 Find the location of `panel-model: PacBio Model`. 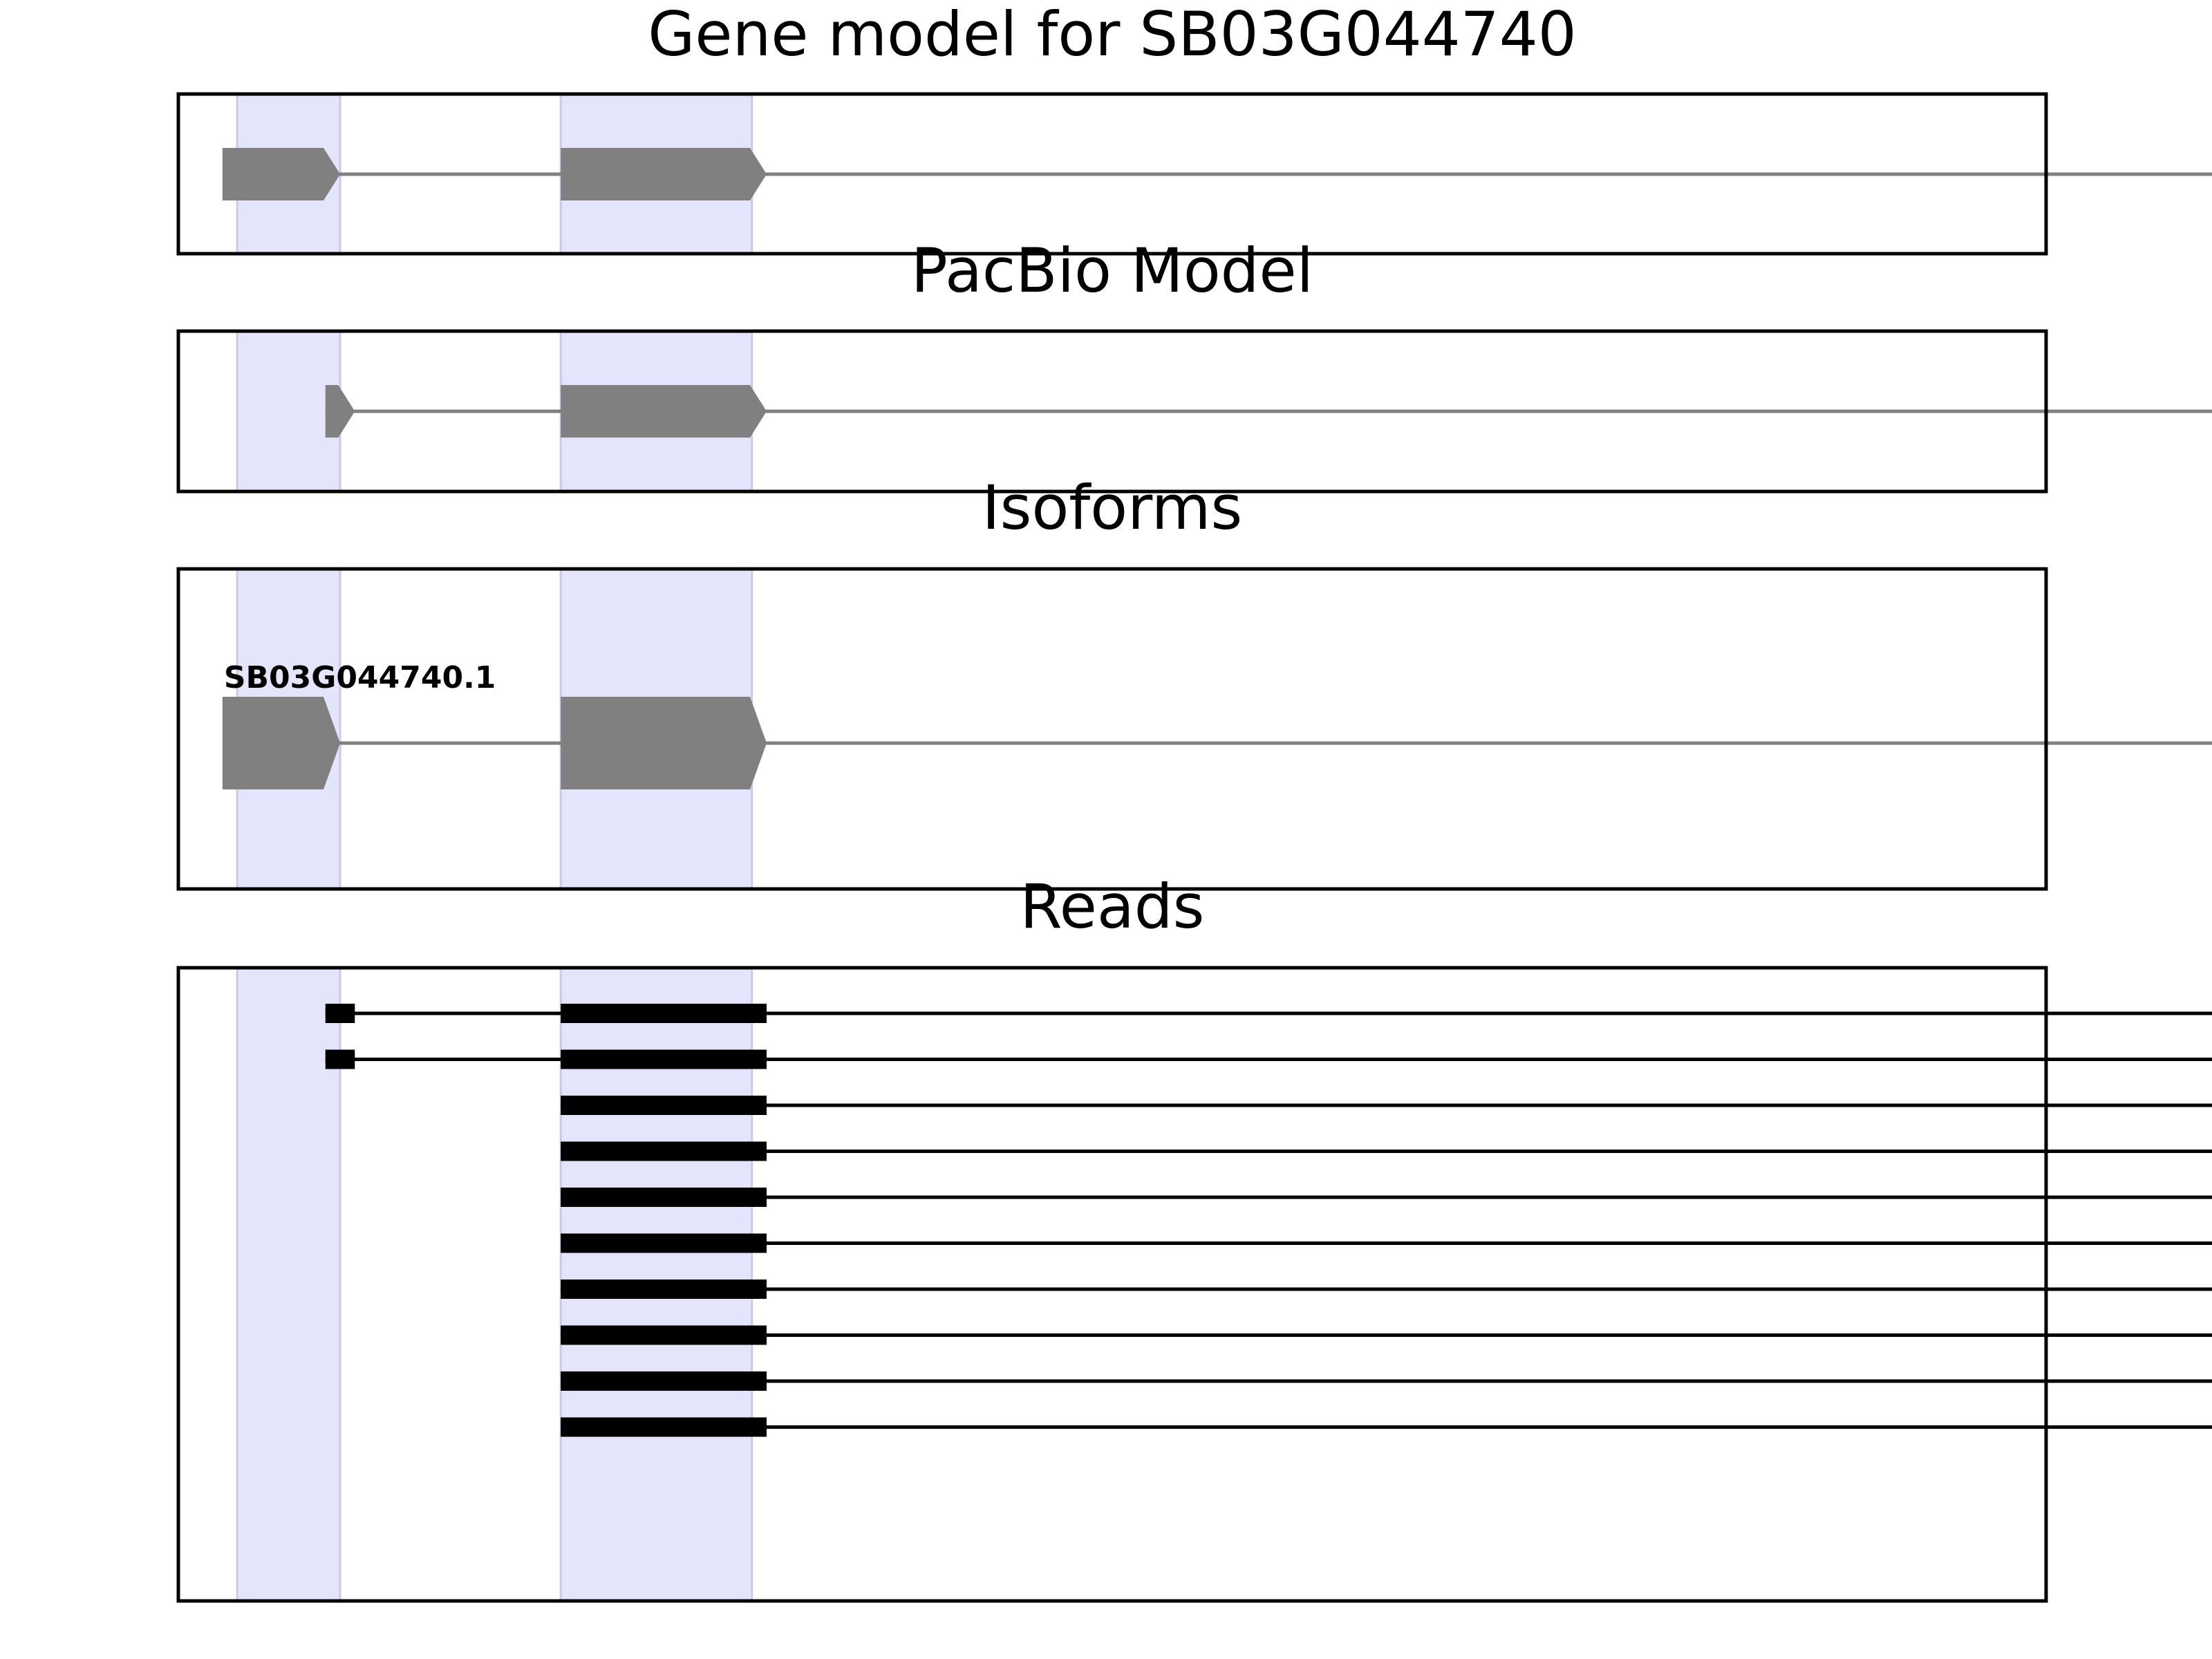

panel-model: PacBio Model is located at coordinates (1194, 364).